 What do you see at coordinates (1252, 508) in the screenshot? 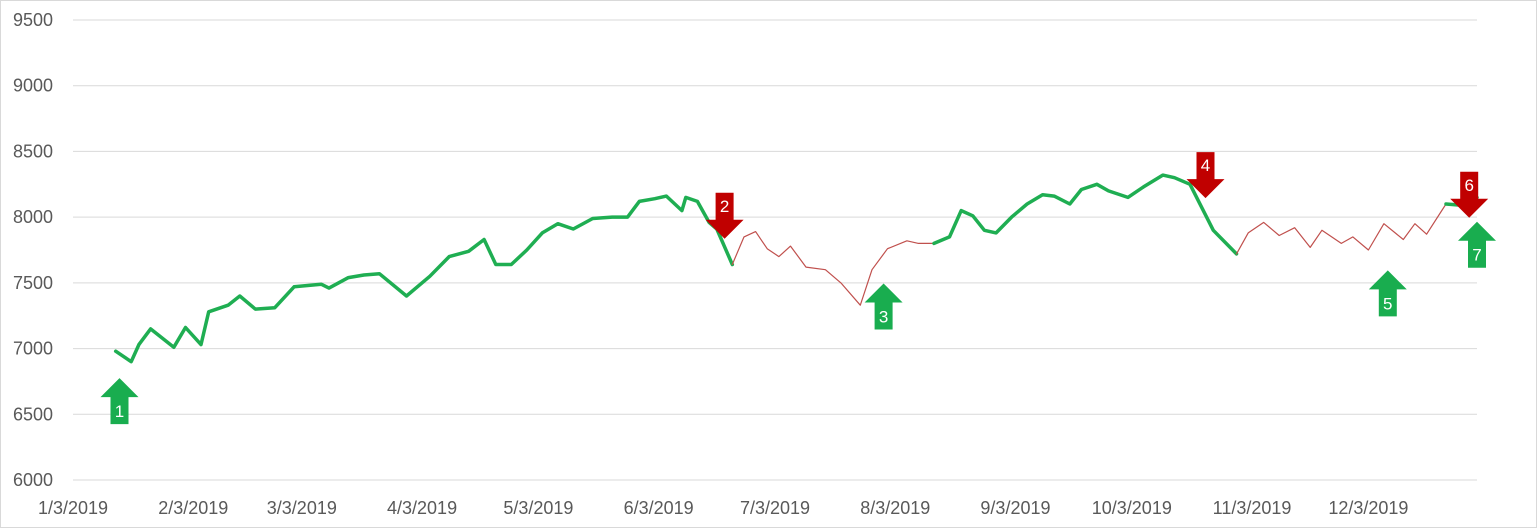
I see `x-tick-label: 11/3/2019` at bounding box center [1252, 508].